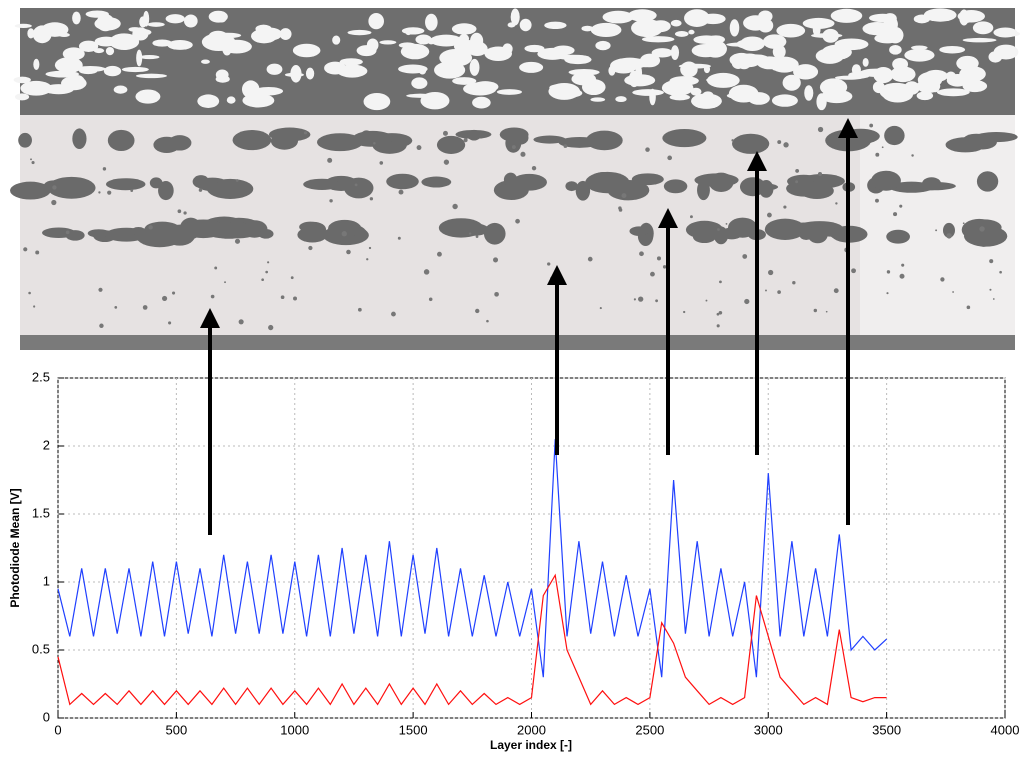 The width and height of the screenshot is (1024, 760). What do you see at coordinates (41, 512) in the screenshot?
I see `y-tick-label: 1.5` at bounding box center [41, 512].